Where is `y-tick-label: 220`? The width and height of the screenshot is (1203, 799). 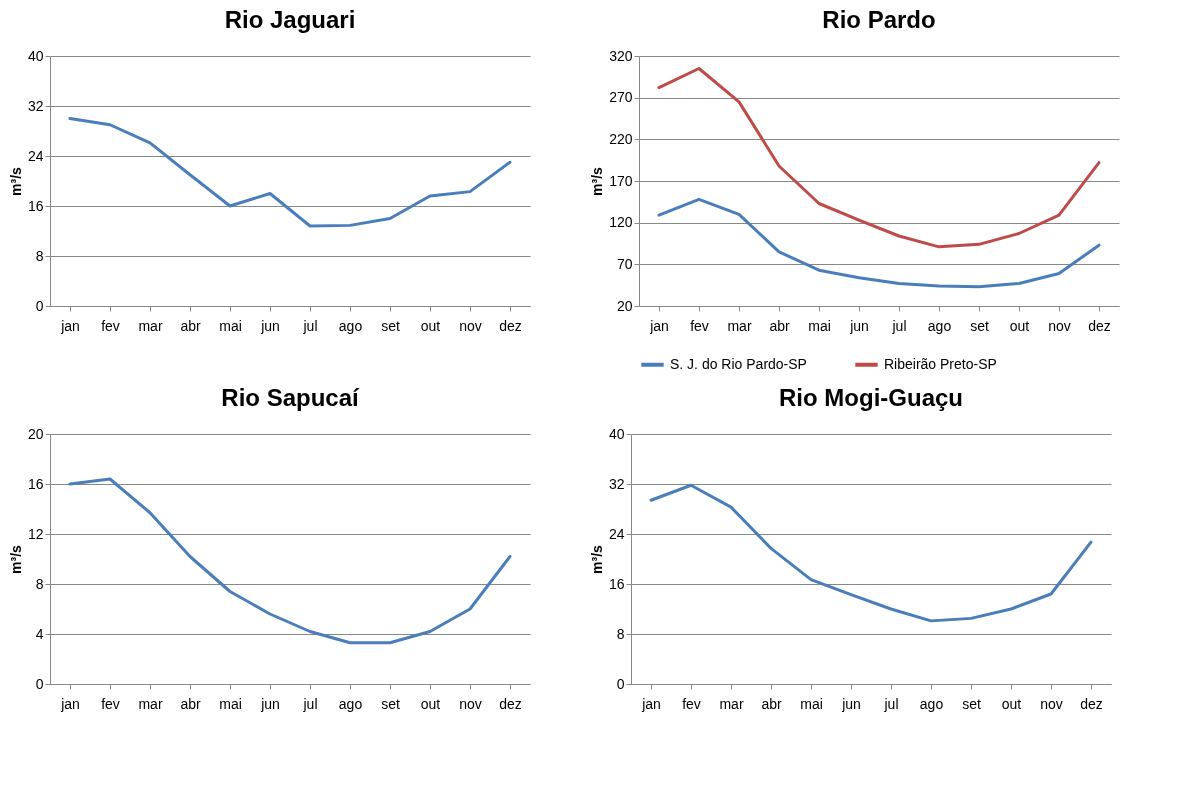 y-tick-label: 220 is located at coordinates (621, 138).